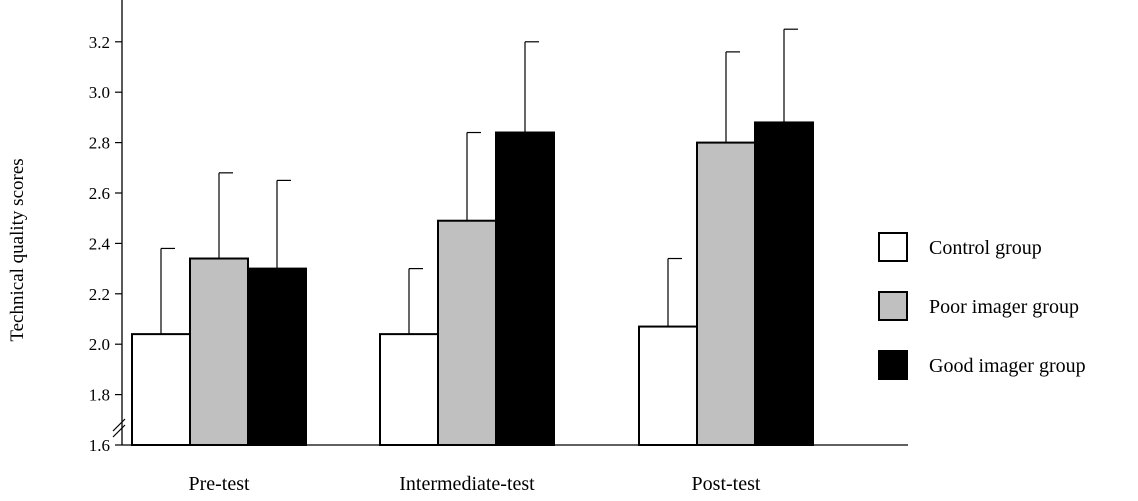  What do you see at coordinates (1004, 307) in the screenshot?
I see `legend-label: Poor imager group` at bounding box center [1004, 307].